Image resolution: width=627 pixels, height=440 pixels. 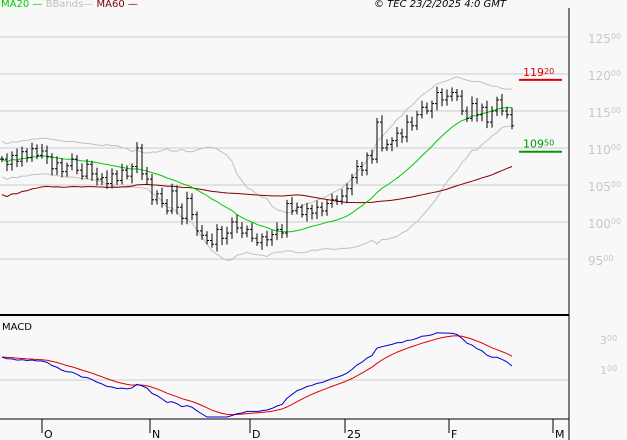 I want to click on x-tick-label: O, so click(x=48, y=434).